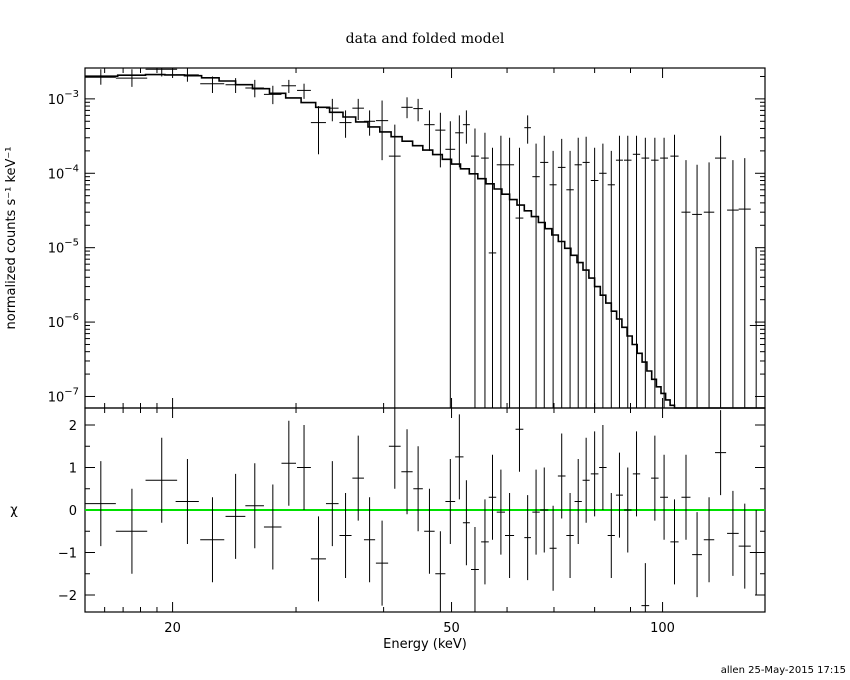 This screenshot has height=680, width=850. I want to click on chart-title: data and folded model, so click(425, 39).